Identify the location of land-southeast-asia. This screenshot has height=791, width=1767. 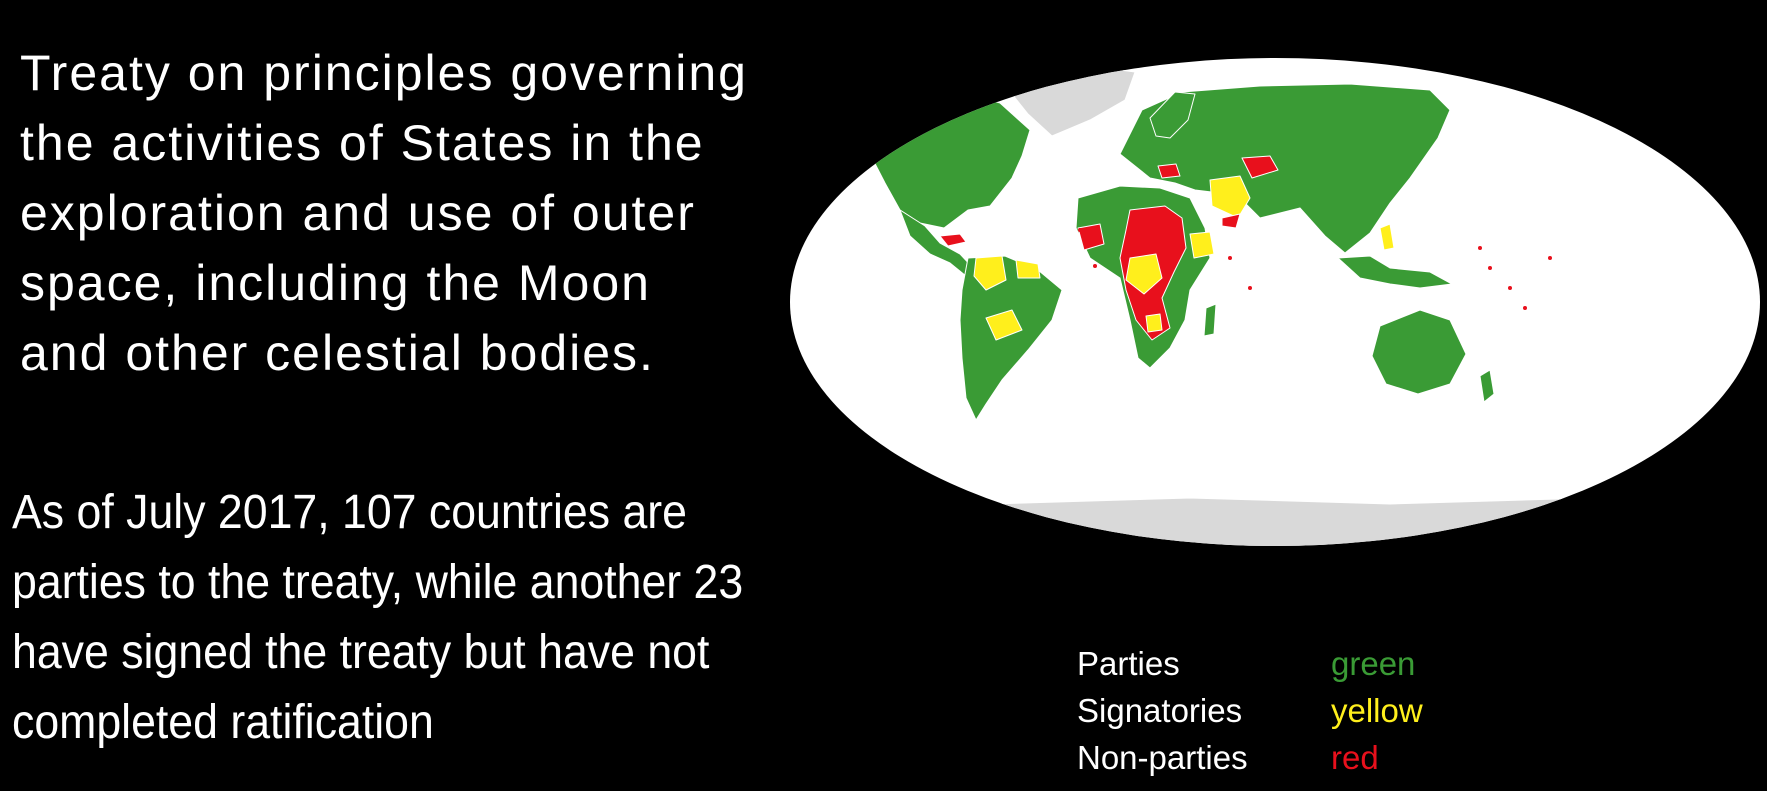
(1395, 272).